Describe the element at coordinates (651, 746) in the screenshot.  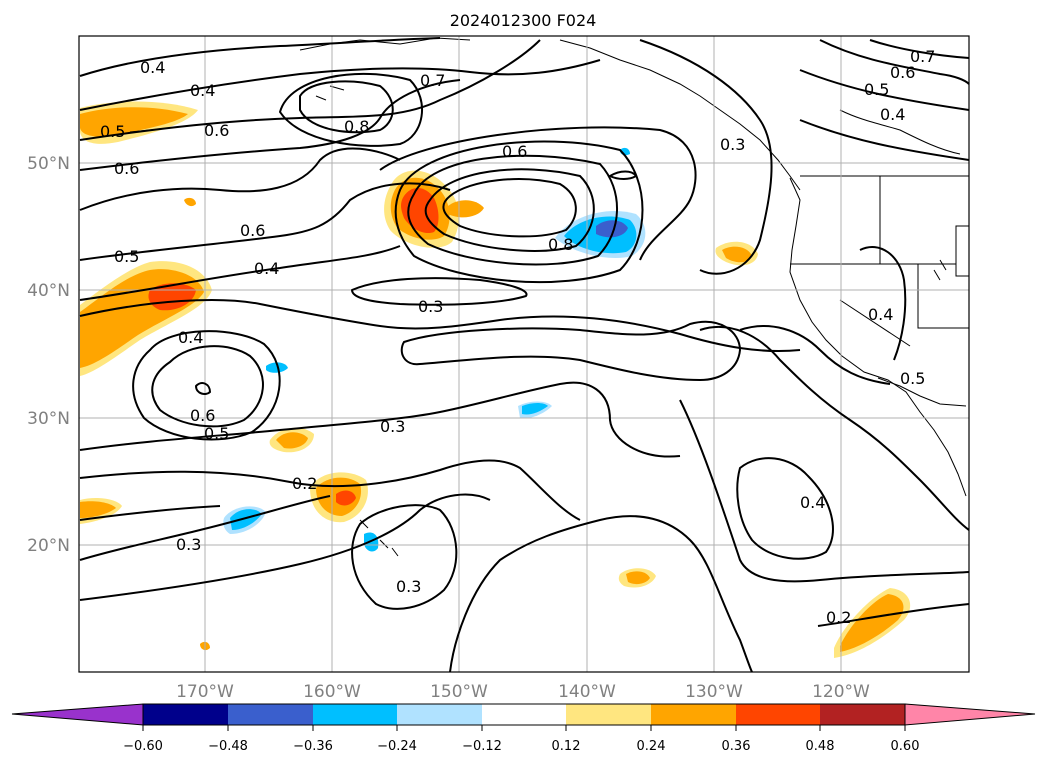
I see `colorbar-tick-label: 0.24` at that location.